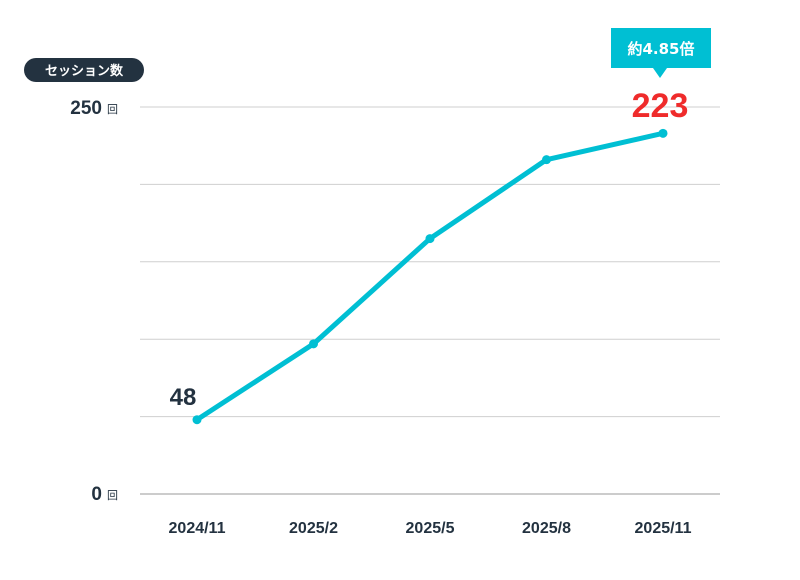 This screenshot has height=580, width=800. What do you see at coordinates (183, 397) in the screenshot?
I see `start-value-label: 48` at bounding box center [183, 397].